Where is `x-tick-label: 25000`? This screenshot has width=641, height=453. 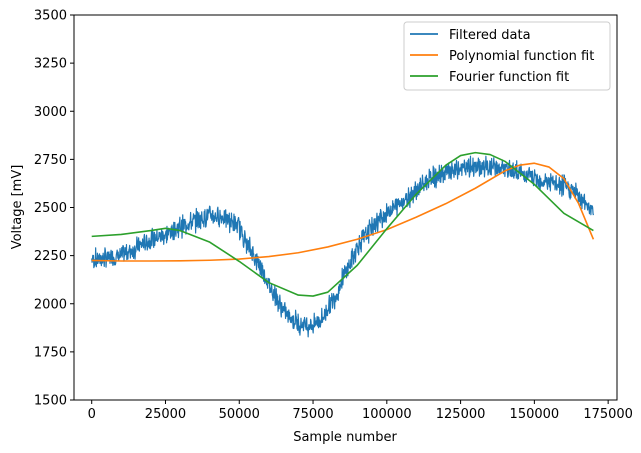
x-tick-label: 25000 is located at coordinates (165, 414).